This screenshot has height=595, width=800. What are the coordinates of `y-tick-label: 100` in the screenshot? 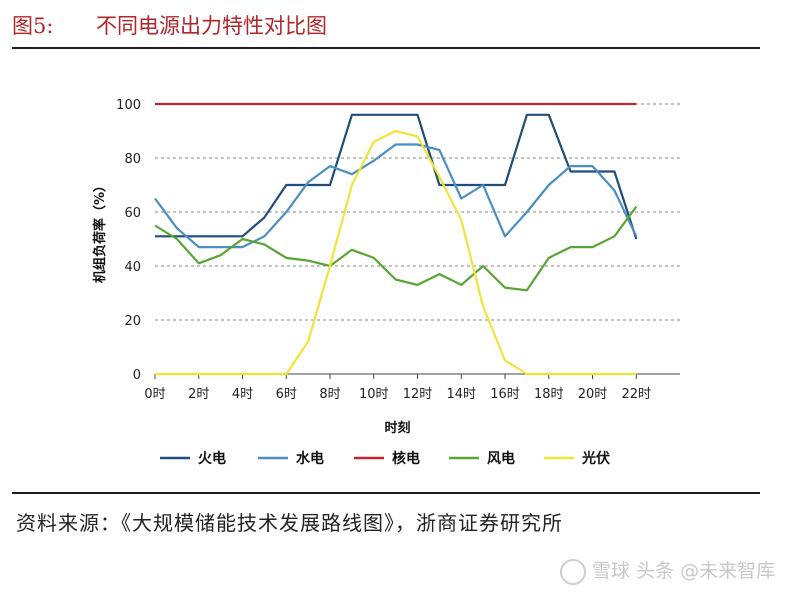 It's located at (128, 105).